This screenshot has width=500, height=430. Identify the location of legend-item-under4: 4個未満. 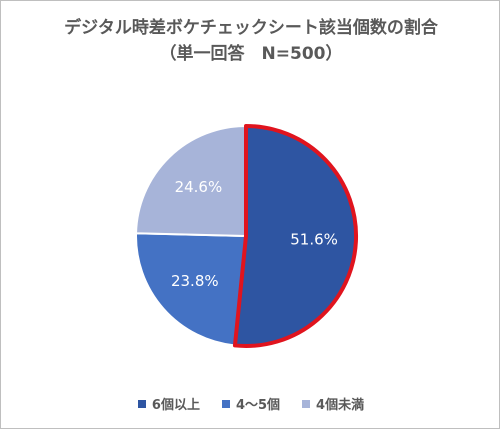
(333, 403).